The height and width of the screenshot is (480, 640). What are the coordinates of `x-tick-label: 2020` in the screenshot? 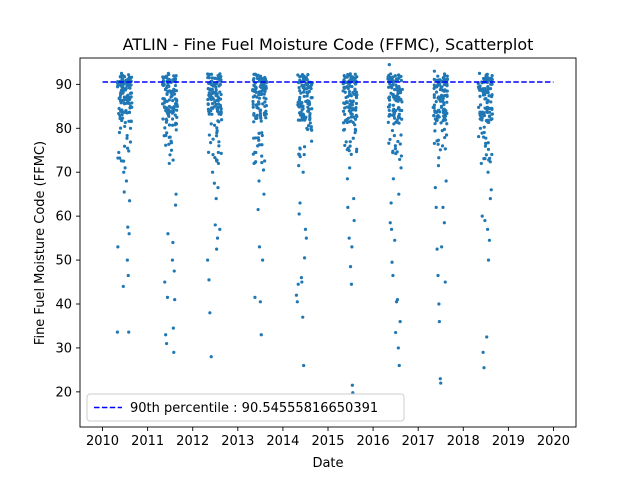 It's located at (553, 441).